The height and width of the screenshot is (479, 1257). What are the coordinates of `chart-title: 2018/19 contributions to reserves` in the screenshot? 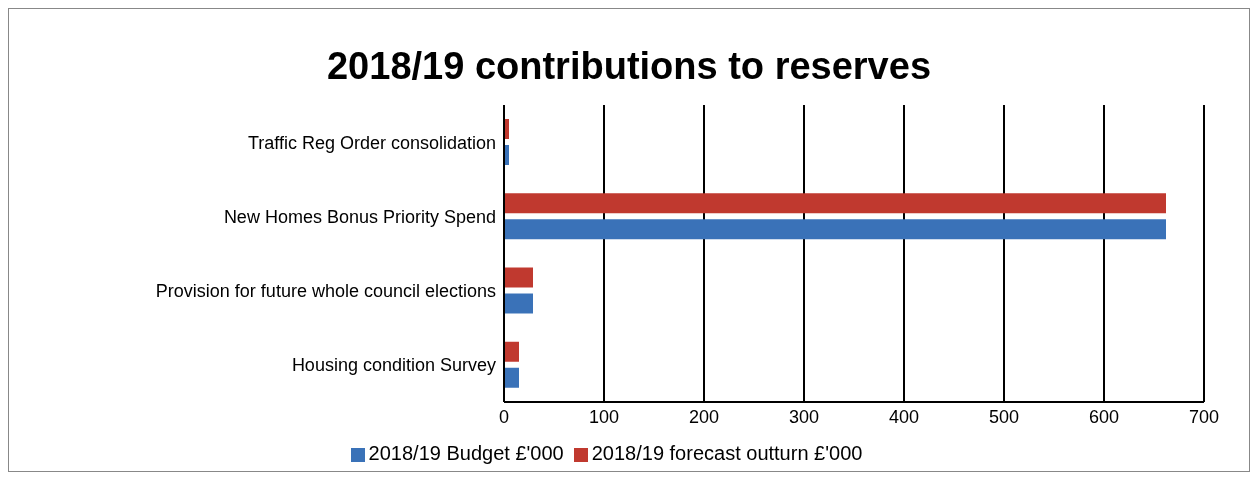 It's located at (629, 67).